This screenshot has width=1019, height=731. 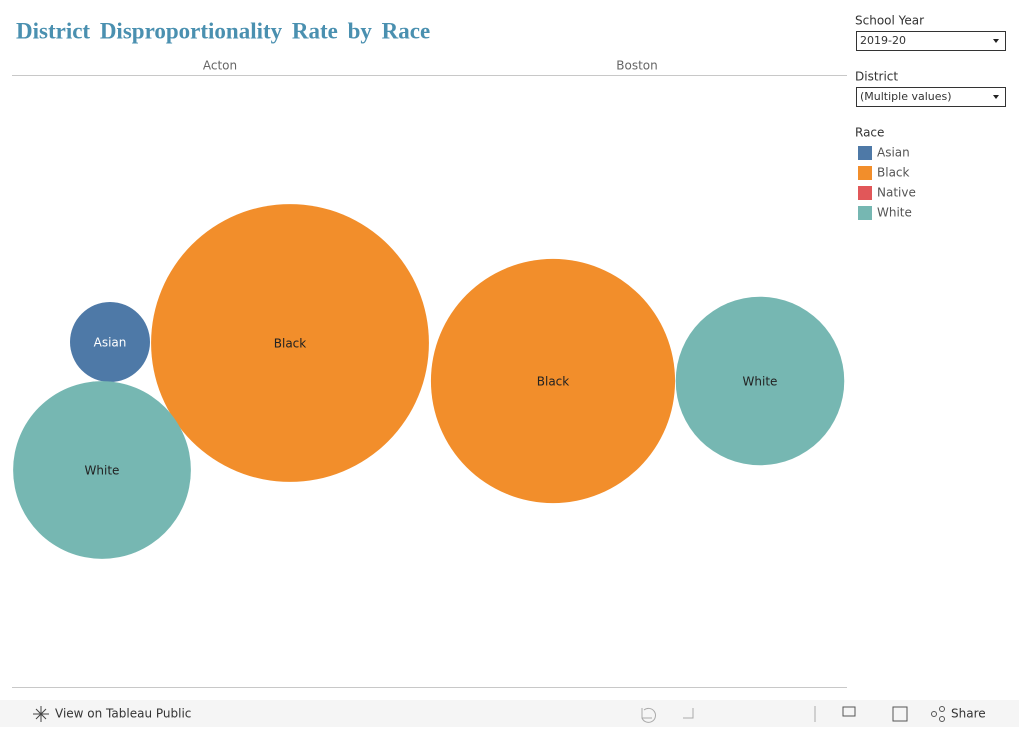 What do you see at coordinates (123, 714) in the screenshot?
I see `view-link: View on Tableau Public` at bounding box center [123, 714].